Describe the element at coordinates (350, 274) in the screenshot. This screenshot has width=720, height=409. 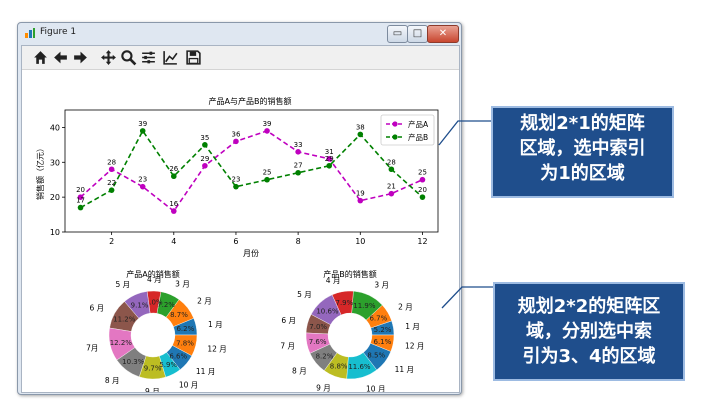
I see `pie-b-title: 产品B的销售额` at that location.